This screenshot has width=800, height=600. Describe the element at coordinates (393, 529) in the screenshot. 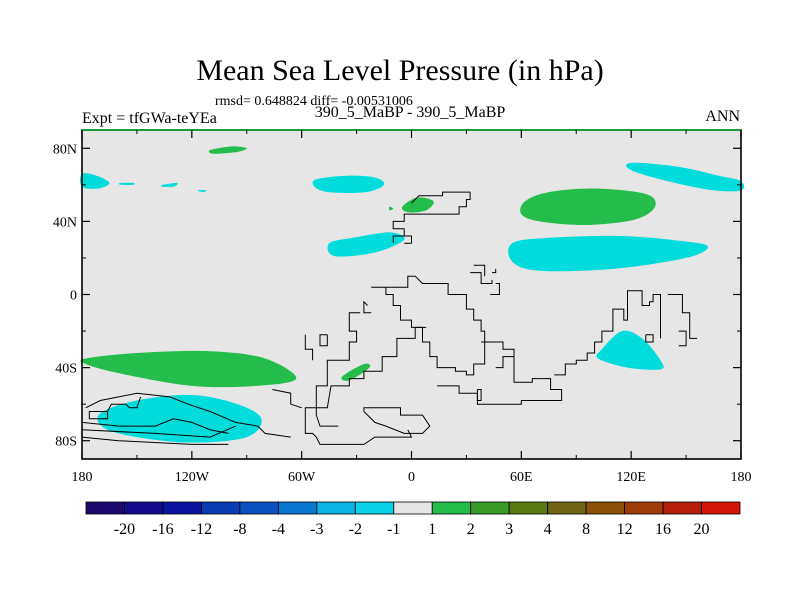

I see `colorbar-label: -1` at that location.